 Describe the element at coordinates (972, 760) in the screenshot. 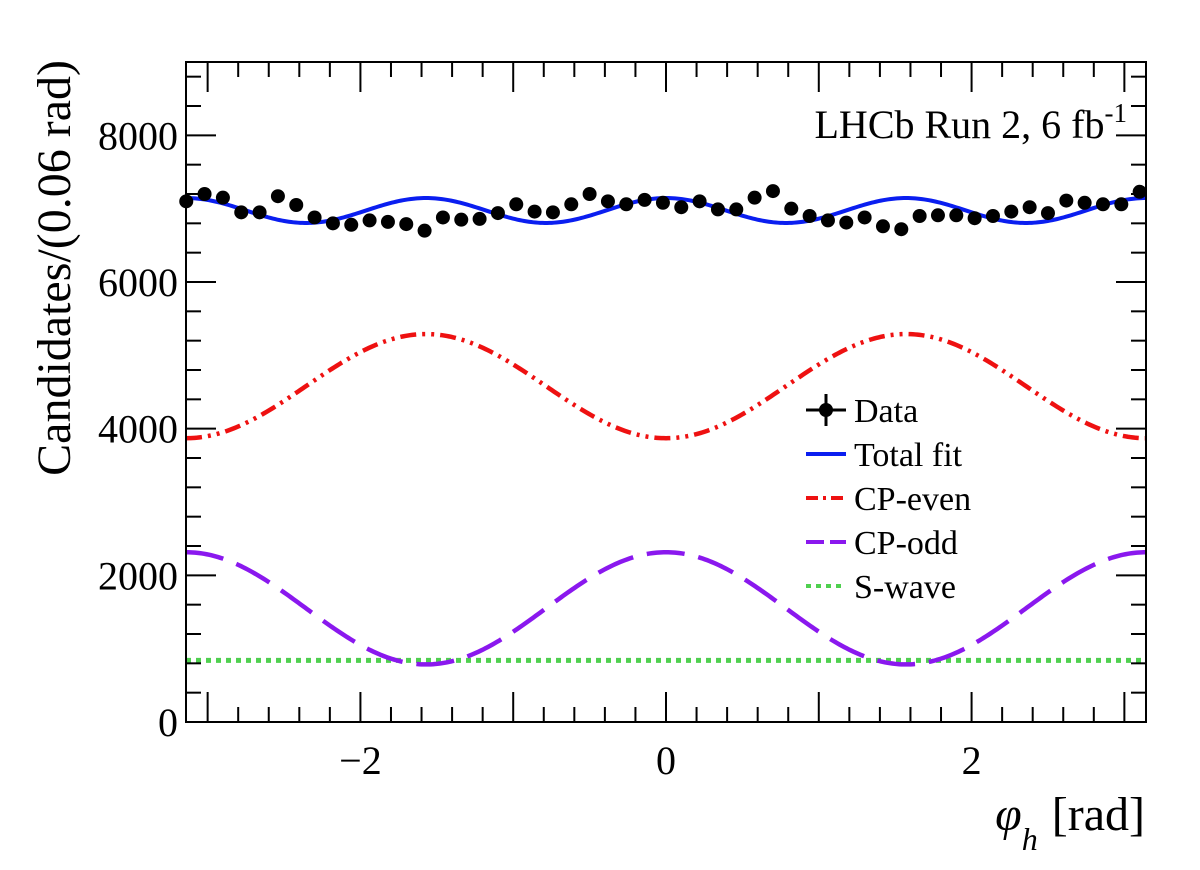

I see `x-tick-label: 2` at that location.